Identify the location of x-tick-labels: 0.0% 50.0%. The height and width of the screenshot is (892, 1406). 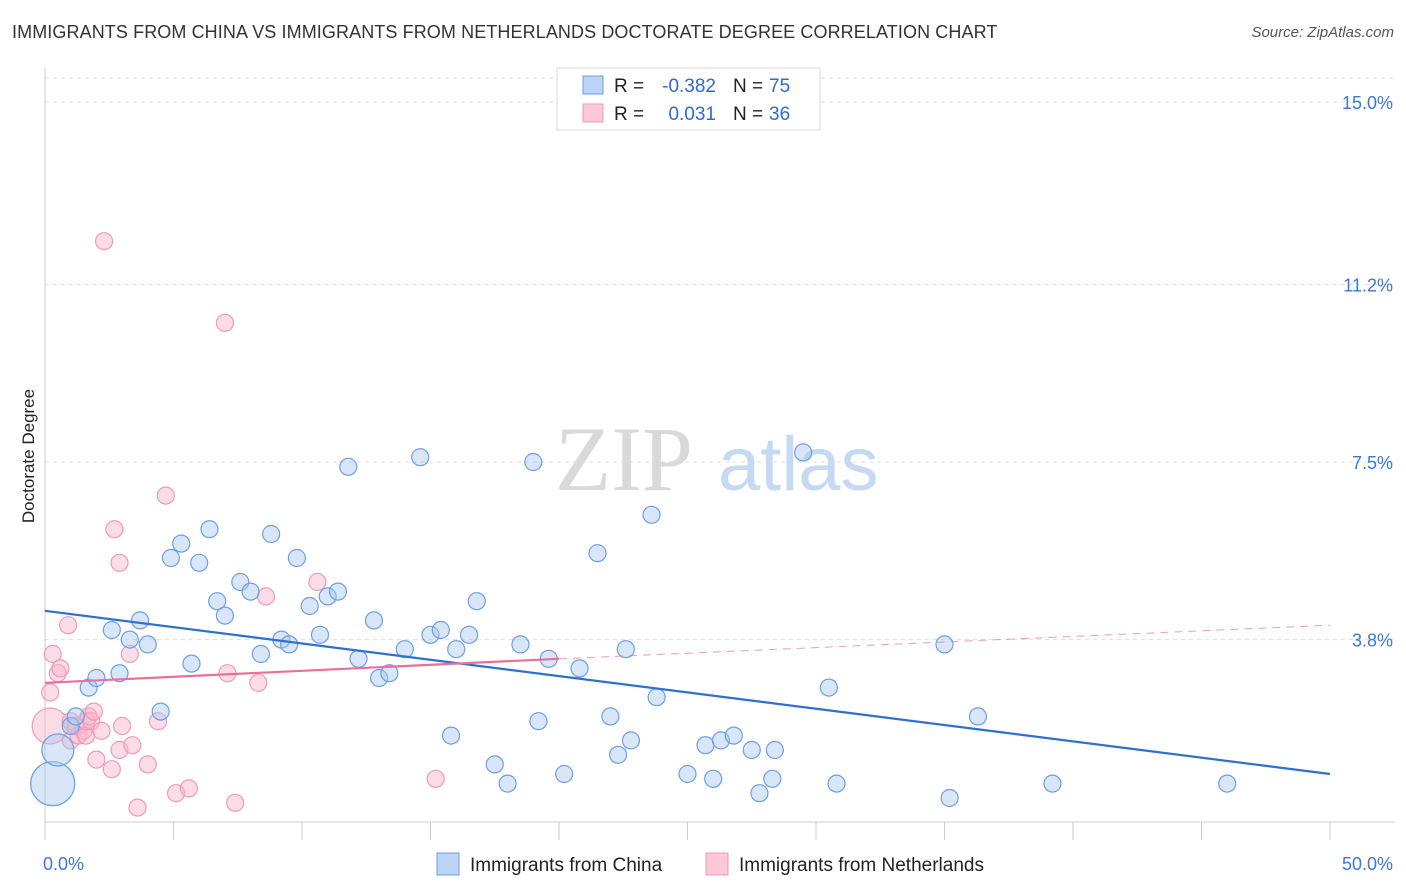
(718, 864).